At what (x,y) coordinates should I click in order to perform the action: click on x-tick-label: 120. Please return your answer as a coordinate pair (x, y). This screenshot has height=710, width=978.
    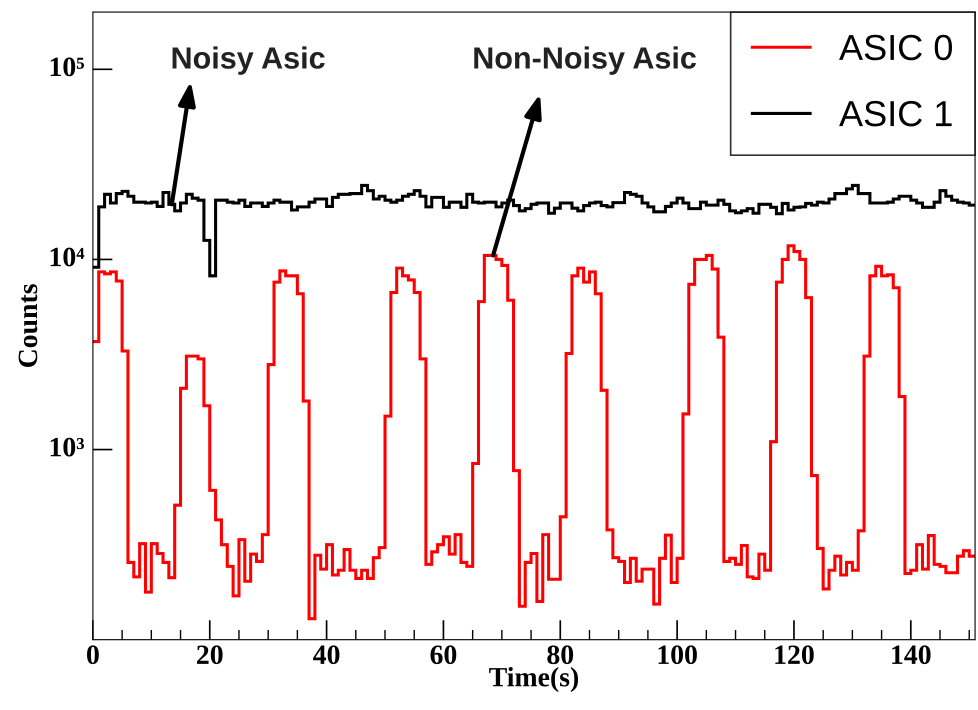
    Looking at the image, I should click on (794, 654).